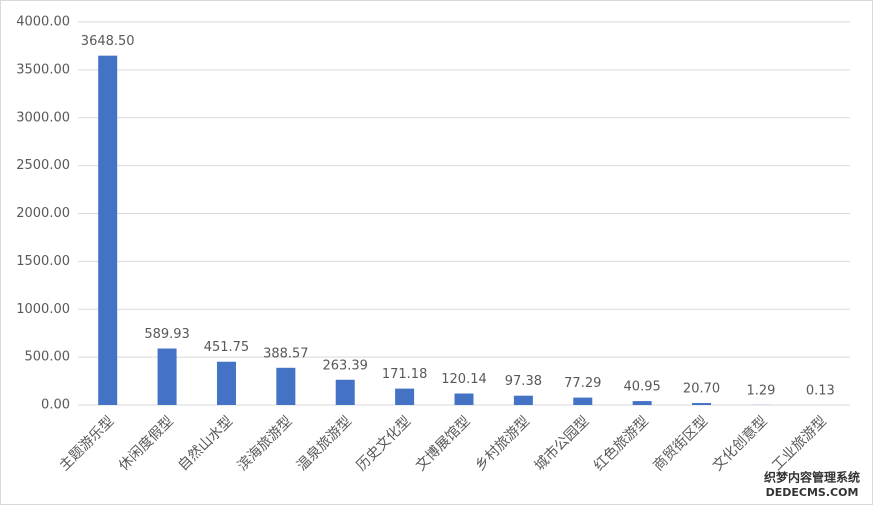 Image resolution: width=873 pixels, height=505 pixels. What do you see at coordinates (43, 309) in the screenshot?
I see `y-tick-label: 1000.00` at bounding box center [43, 309].